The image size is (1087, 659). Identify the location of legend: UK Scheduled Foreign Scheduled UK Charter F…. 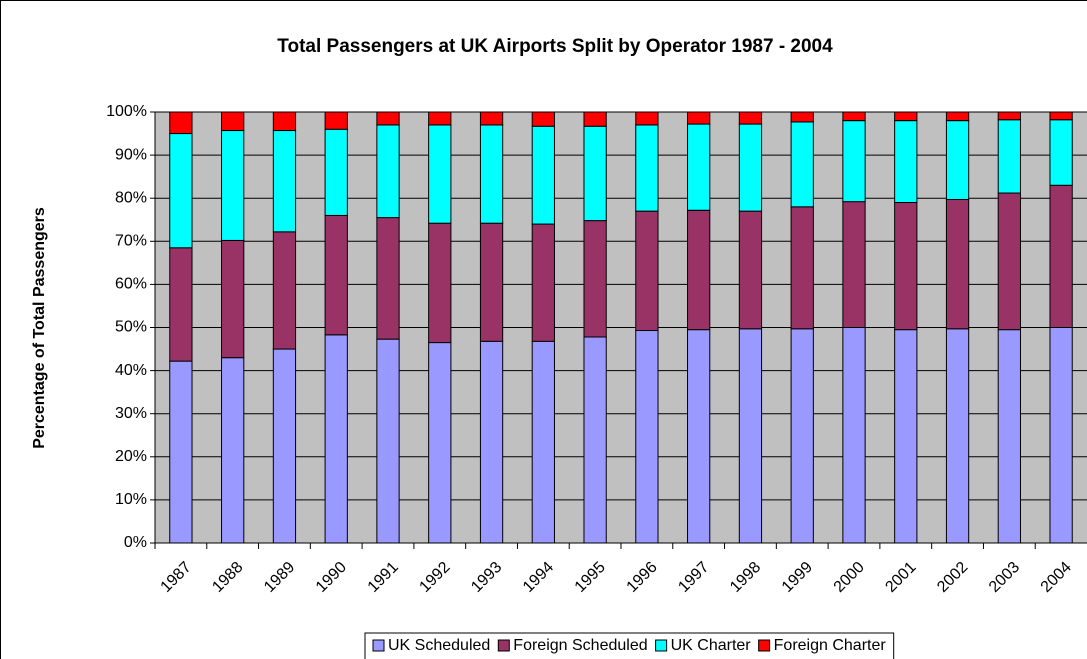
(629, 645).